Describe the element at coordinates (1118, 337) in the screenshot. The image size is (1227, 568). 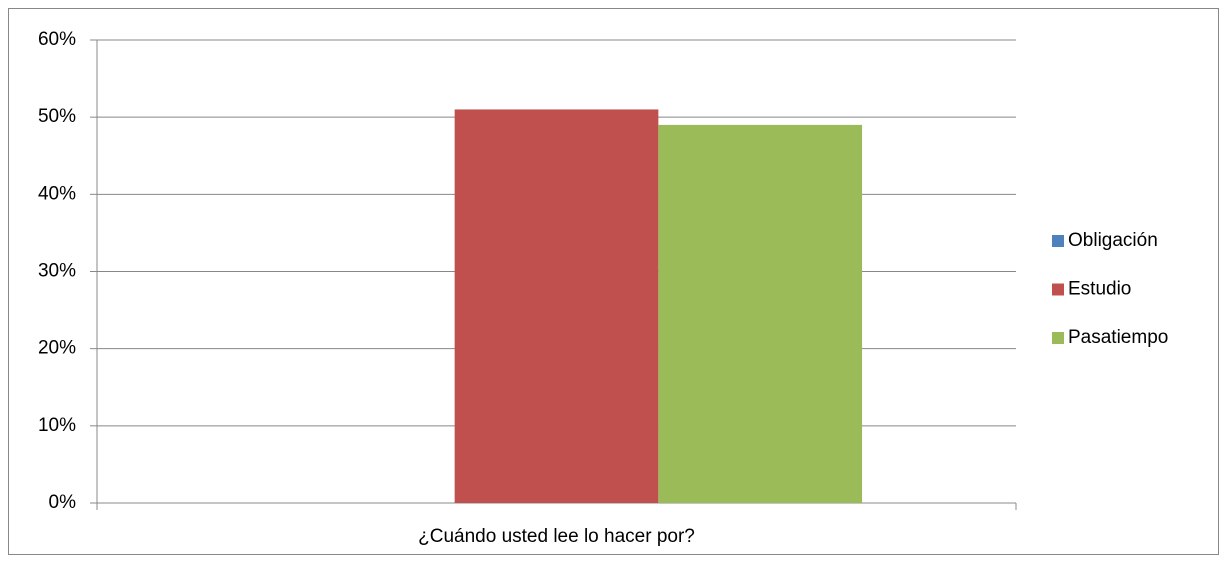
I see `legend-label: Pasatiempo` at that location.